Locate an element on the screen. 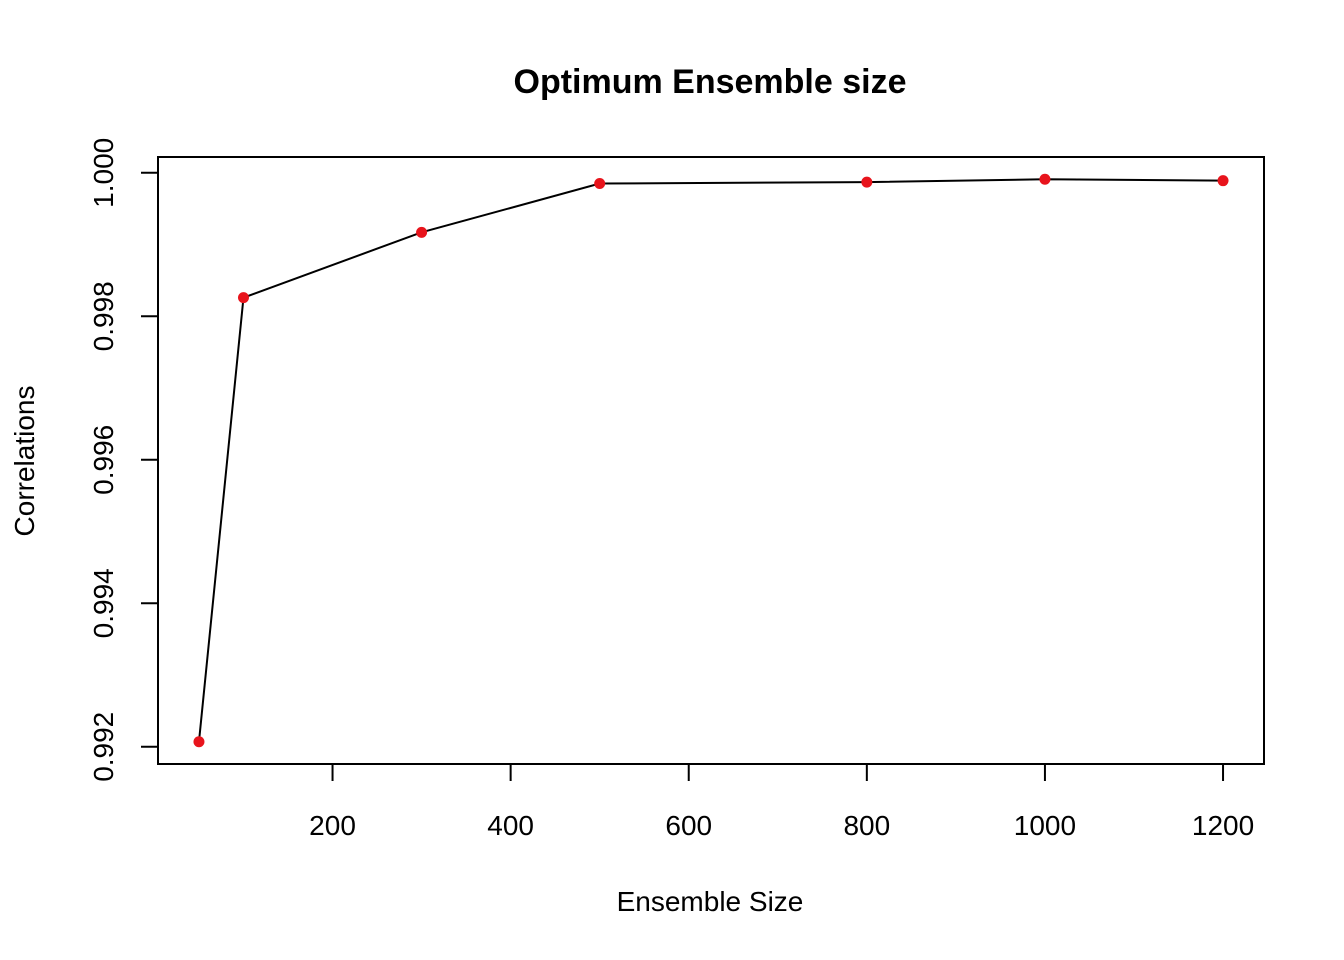 The image size is (1344, 960). x-tick-label: 1000 is located at coordinates (1045, 825).